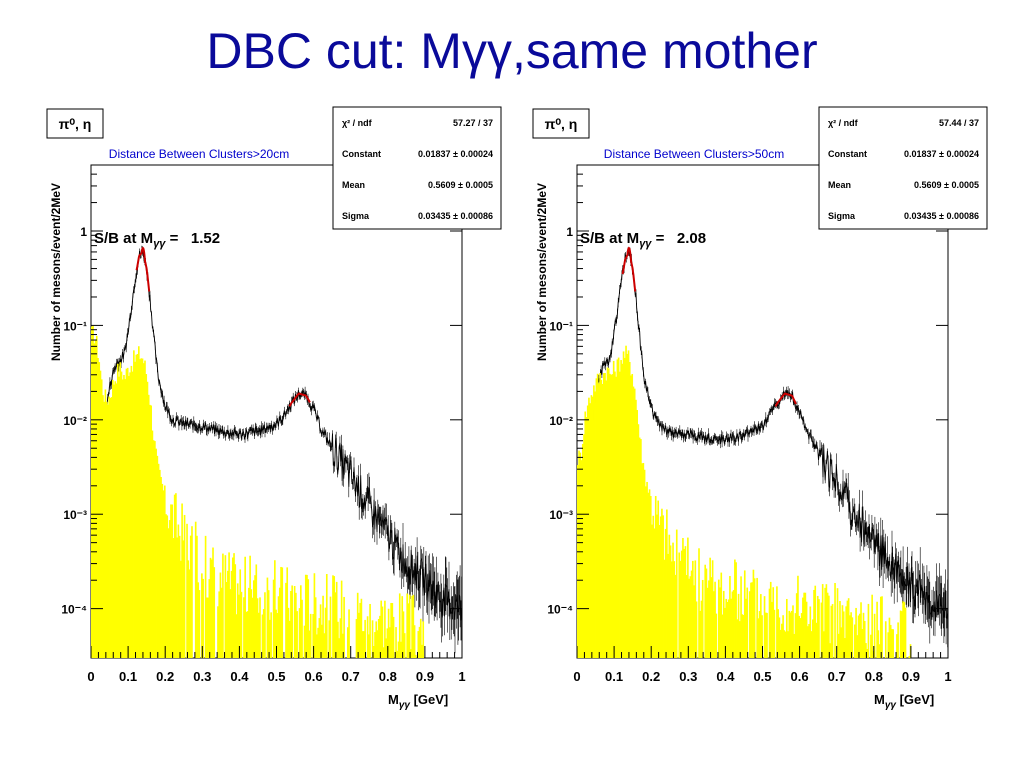  Describe the element at coordinates (941, 216) in the screenshot. I see `stats-value: 0.03435 ± 0.00086` at that location.